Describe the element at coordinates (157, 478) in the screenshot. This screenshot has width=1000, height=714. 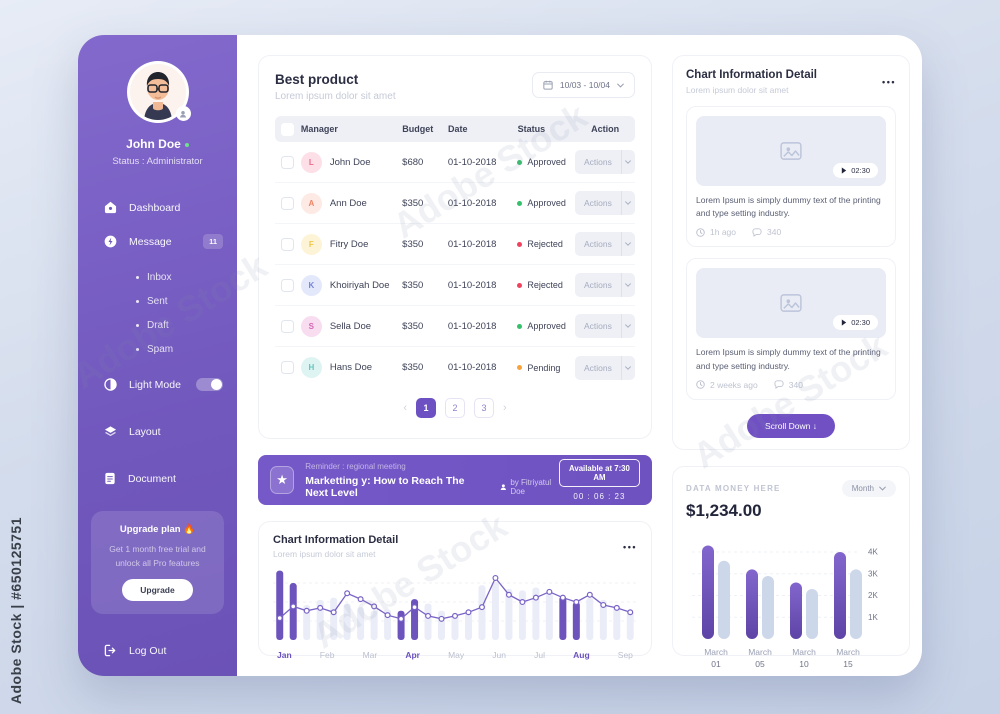
I see `sidebar-item-document: Document` at that location.